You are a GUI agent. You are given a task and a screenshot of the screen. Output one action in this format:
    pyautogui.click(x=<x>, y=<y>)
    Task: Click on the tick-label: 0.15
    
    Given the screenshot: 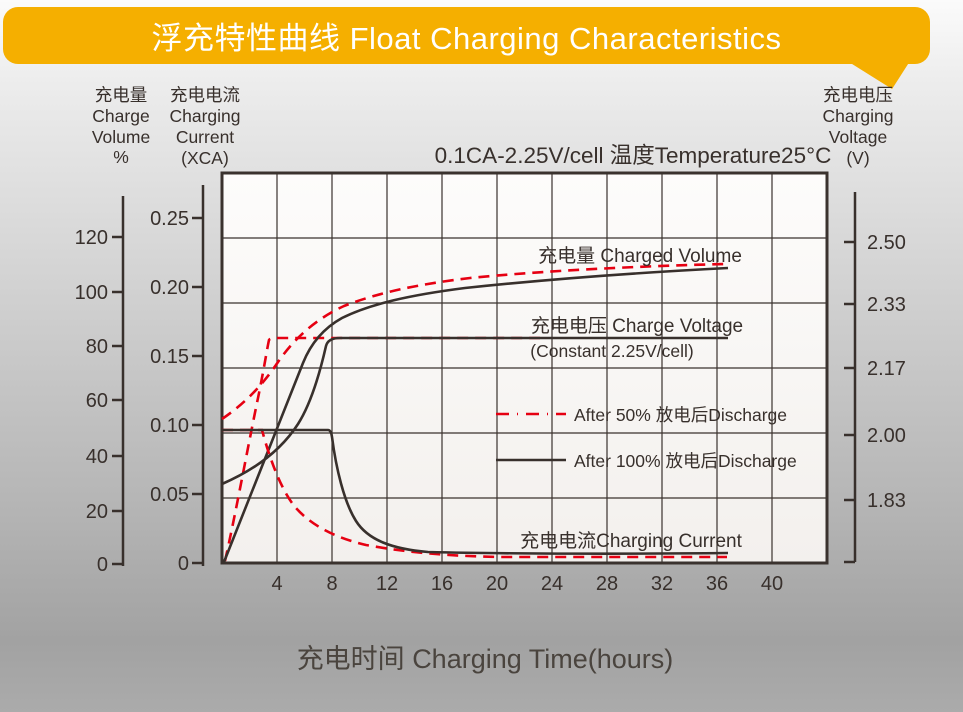 What is the action you would take?
    pyautogui.click(x=169, y=357)
    